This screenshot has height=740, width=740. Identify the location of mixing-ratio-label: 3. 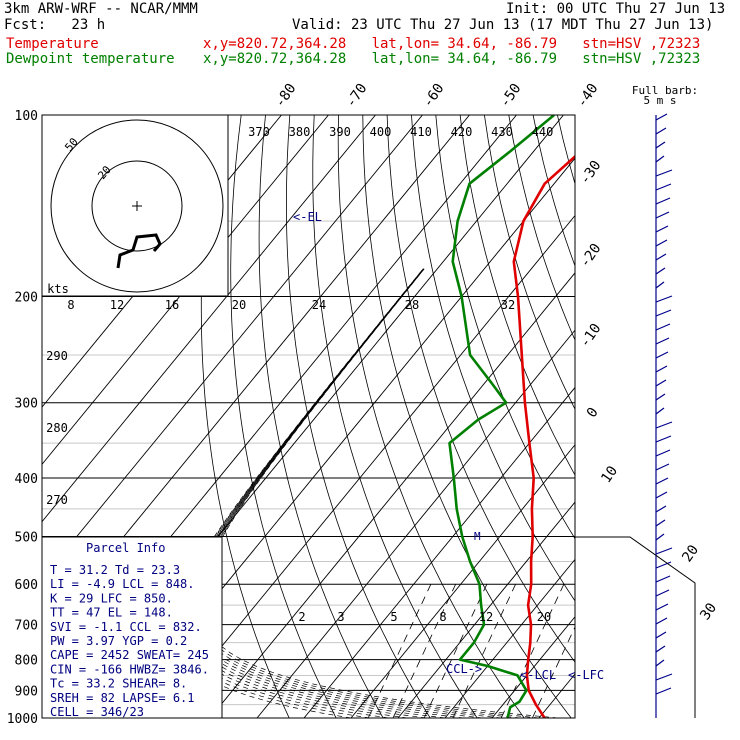
(340, 617).